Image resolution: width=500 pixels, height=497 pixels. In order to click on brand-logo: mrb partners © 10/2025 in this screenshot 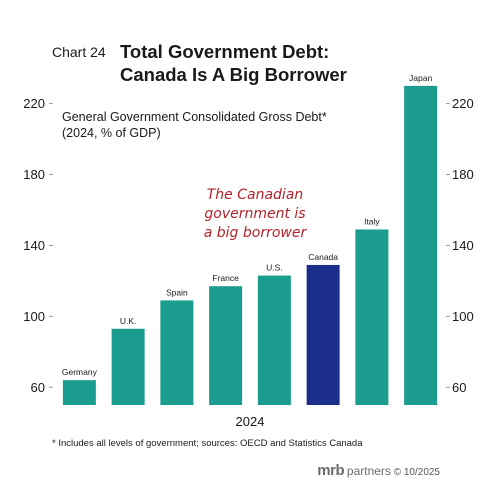, I will do `click(378, 470)`.